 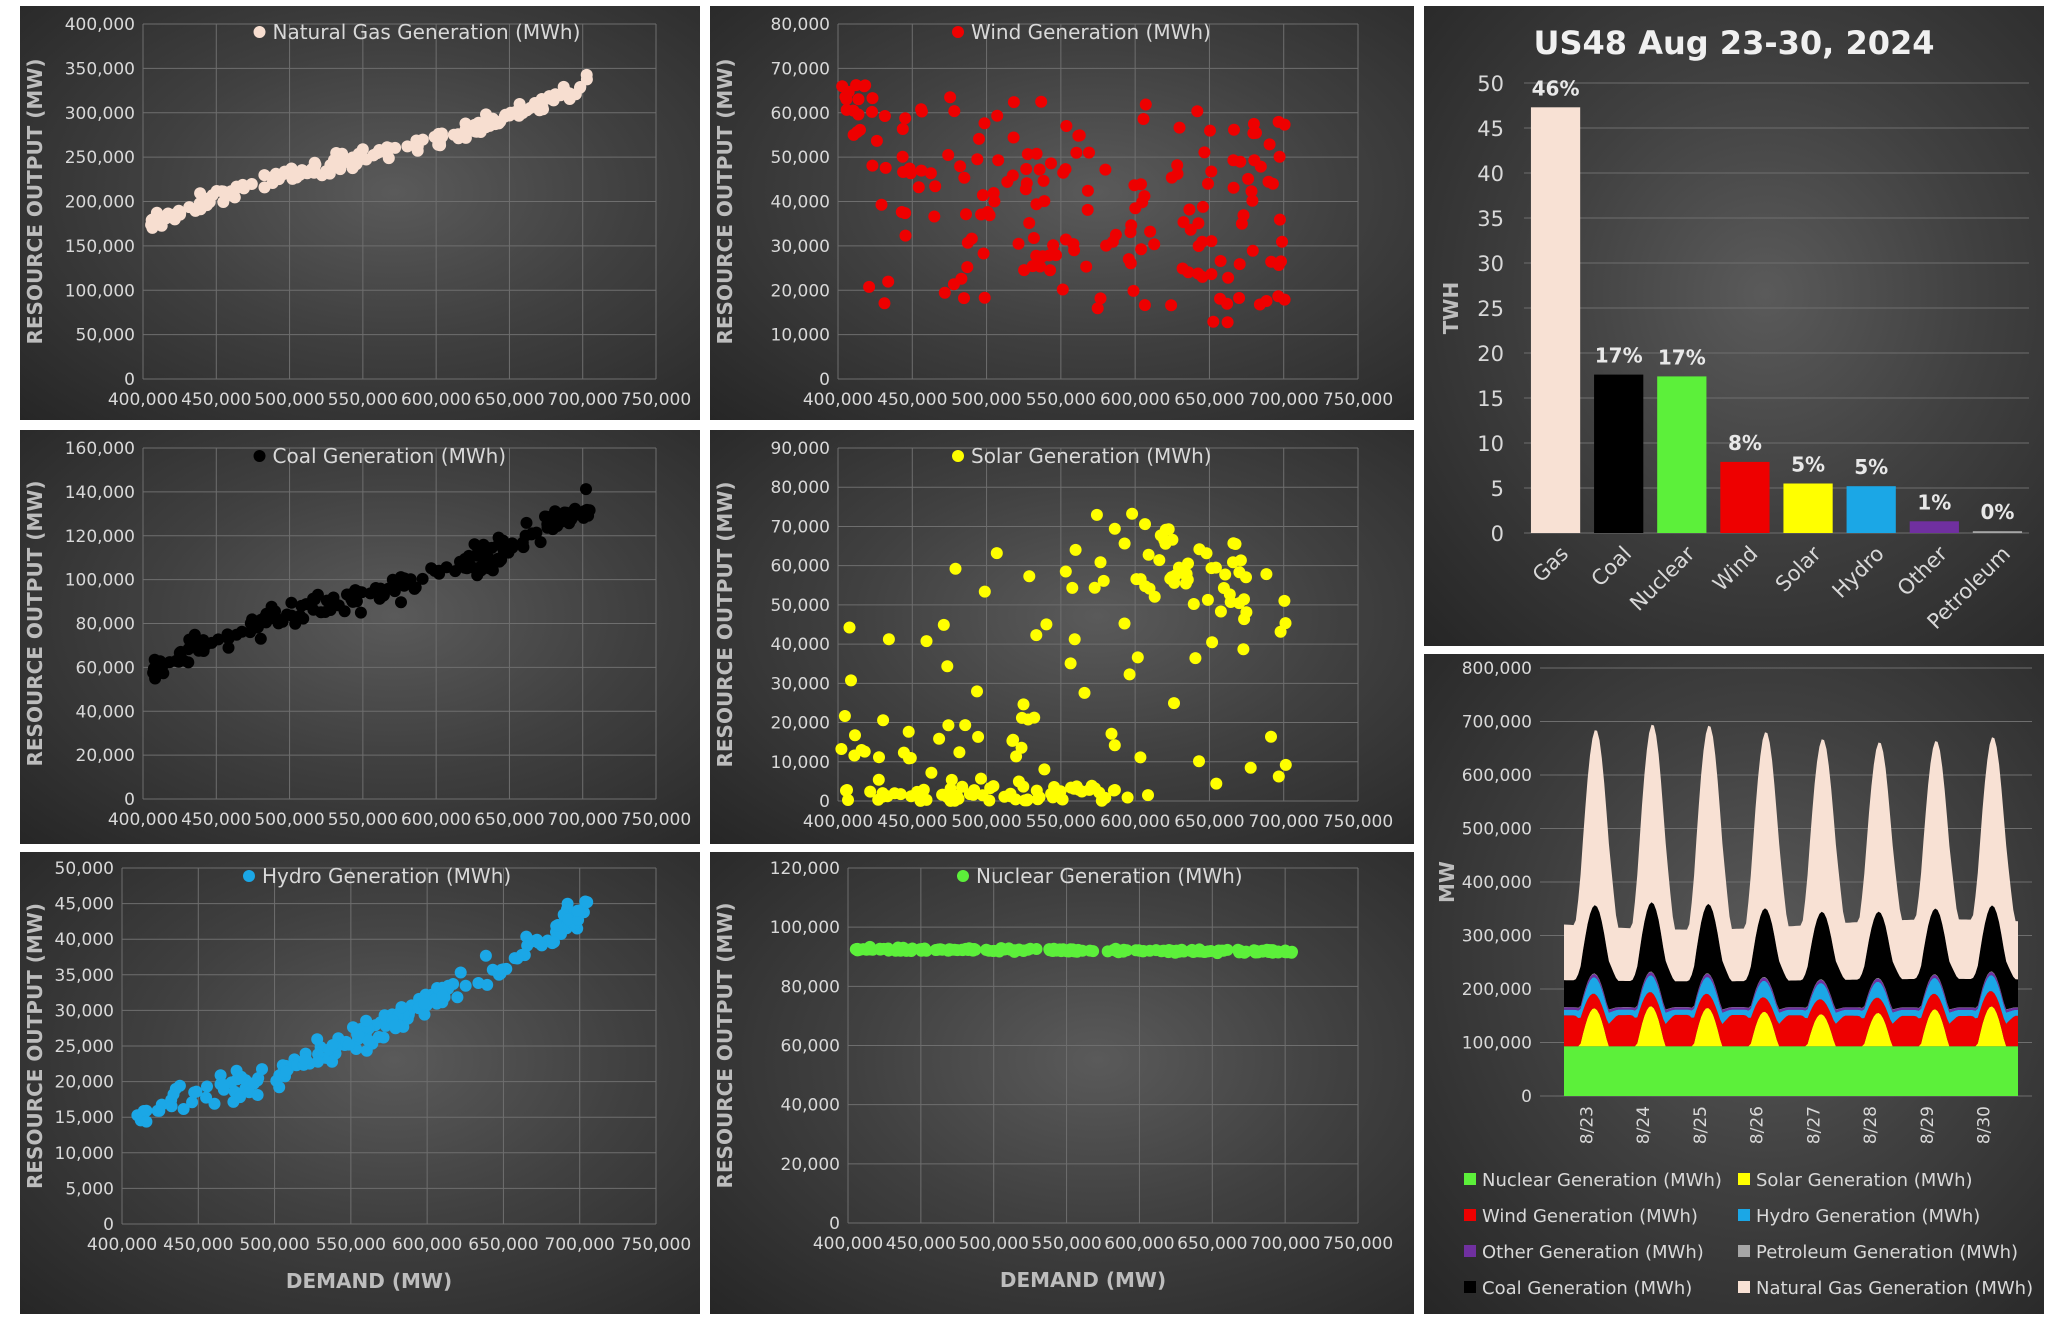 I want to click on bar-data-label: 1%, so click(x=1934, y=502).